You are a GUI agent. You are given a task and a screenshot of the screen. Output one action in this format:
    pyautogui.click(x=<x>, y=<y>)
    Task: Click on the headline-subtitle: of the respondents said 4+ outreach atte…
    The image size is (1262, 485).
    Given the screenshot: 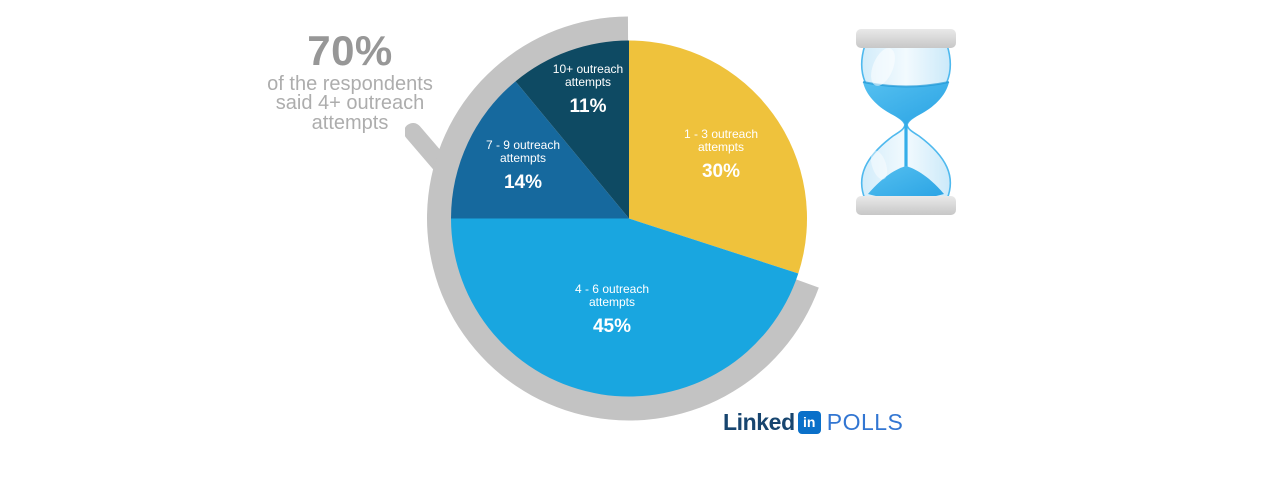 What is the action you would take?
    pyautogui.click(x=350, y=103)
    